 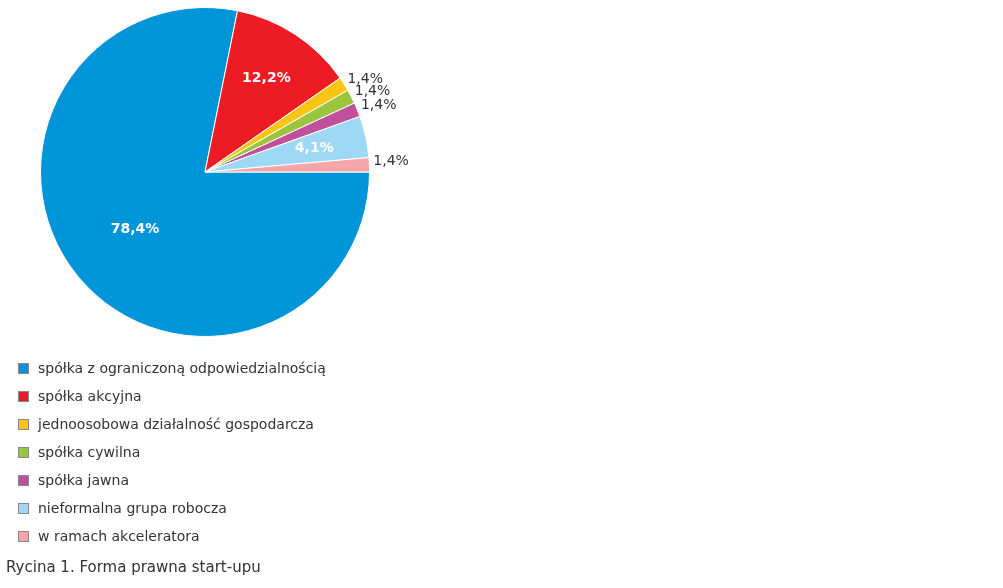 I want to click on legend-label: spółka z ograniczoną odpowiedzialnością, so click(x=182, y=368).